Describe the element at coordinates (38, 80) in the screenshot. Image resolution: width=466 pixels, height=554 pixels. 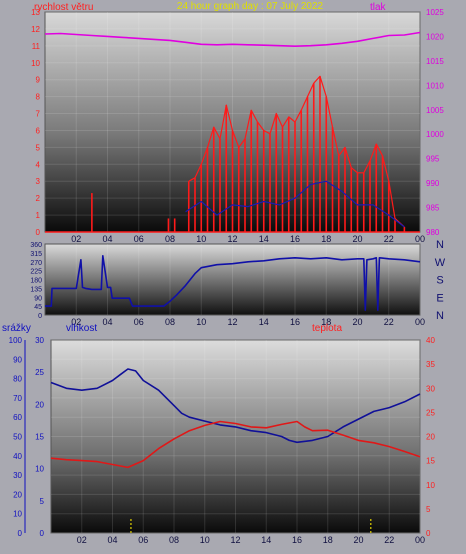
I see `wind-tick-label: 9` at that location.